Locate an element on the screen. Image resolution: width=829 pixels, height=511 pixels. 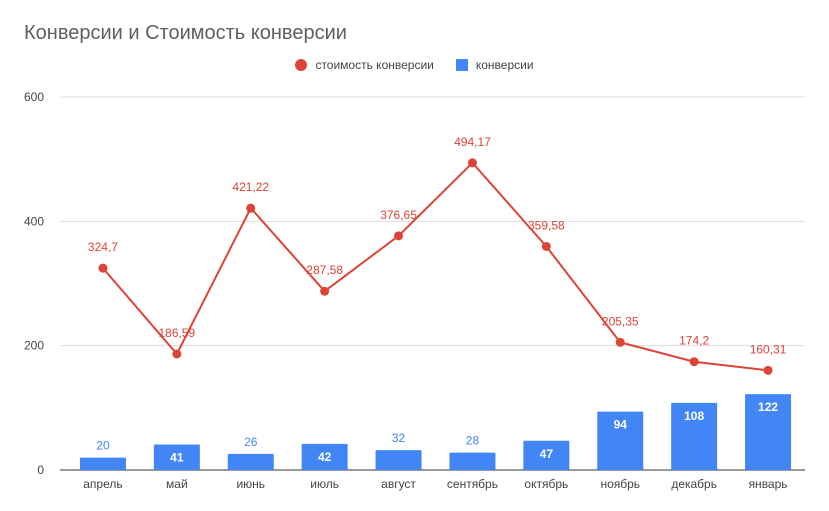
bar-value-label: 28 is located at coordinates (473, 441).